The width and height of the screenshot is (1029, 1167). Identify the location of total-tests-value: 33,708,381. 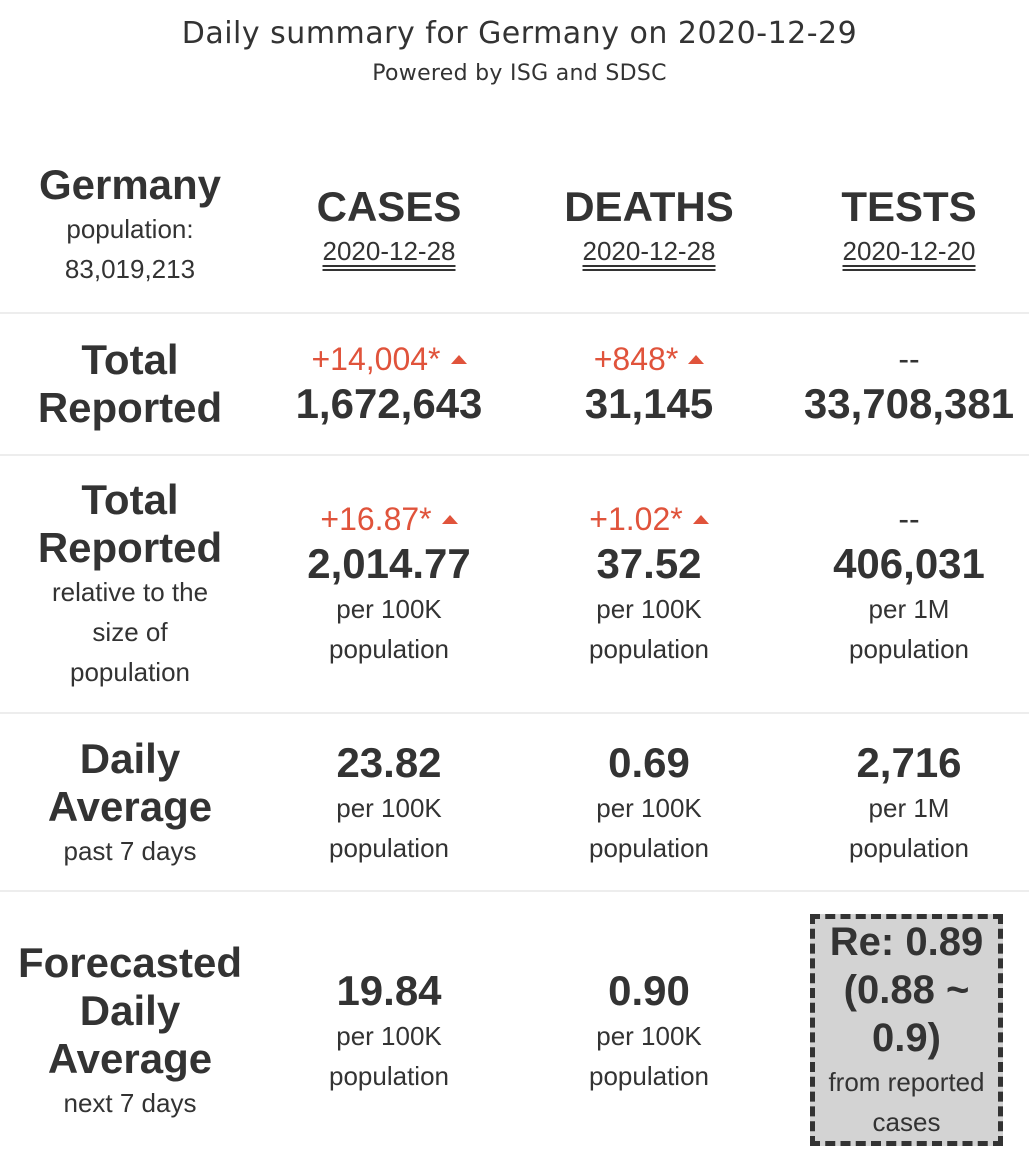
(909, 403).